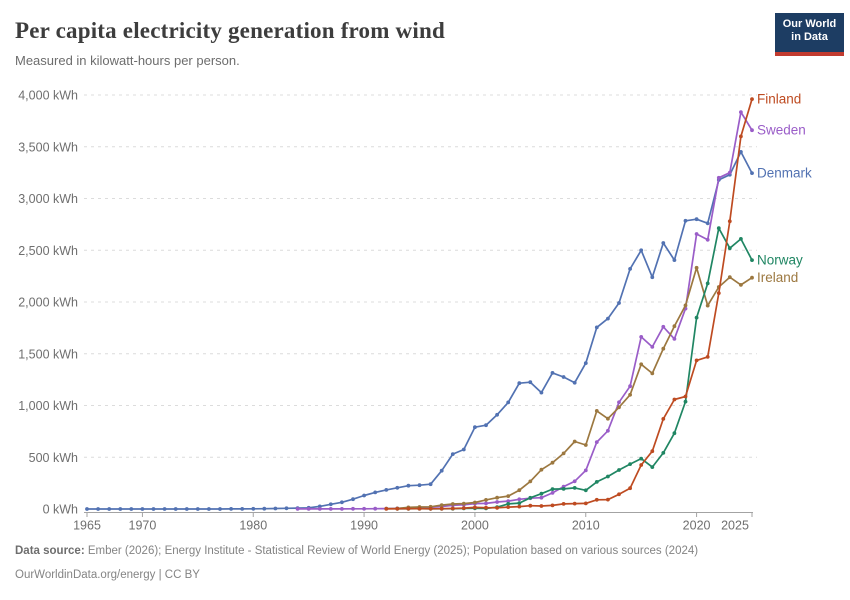  What do you see at coordinates (87, 526) in the screenshot?
I see `x-axis-tick-label: 1965` at bounding box center [87, 526].